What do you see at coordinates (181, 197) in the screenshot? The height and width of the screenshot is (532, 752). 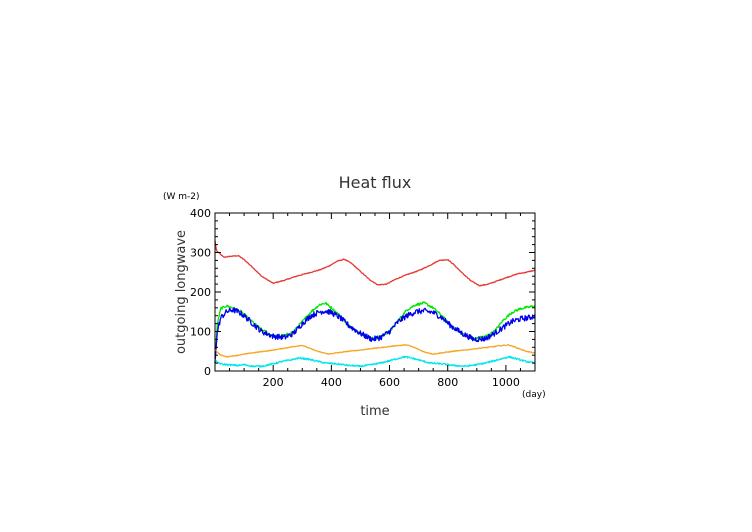 I see `y-unit-label: (W m-2)` at bounding box center [181, 197].